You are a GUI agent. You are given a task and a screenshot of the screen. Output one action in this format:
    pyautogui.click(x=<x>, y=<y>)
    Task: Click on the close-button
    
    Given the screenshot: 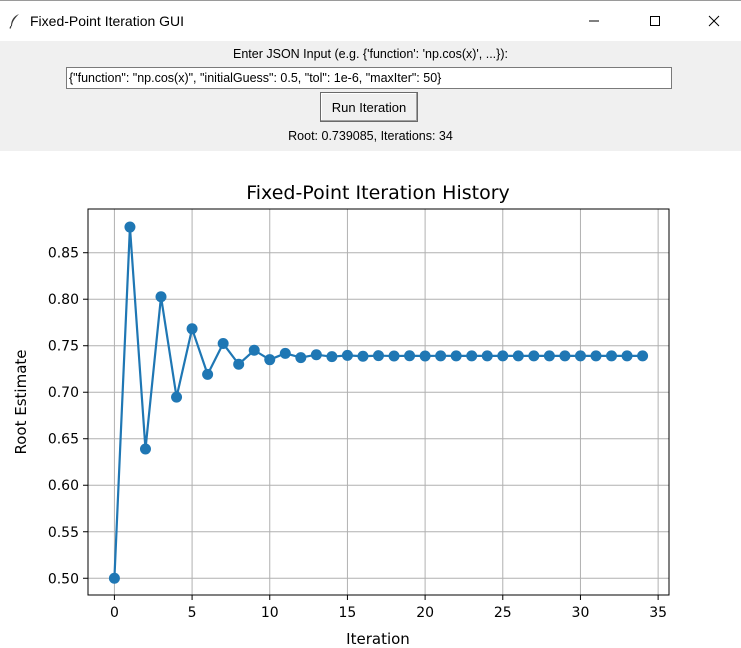 What is the action you would take?
    pyautogui.click(x=714, y=21)
    